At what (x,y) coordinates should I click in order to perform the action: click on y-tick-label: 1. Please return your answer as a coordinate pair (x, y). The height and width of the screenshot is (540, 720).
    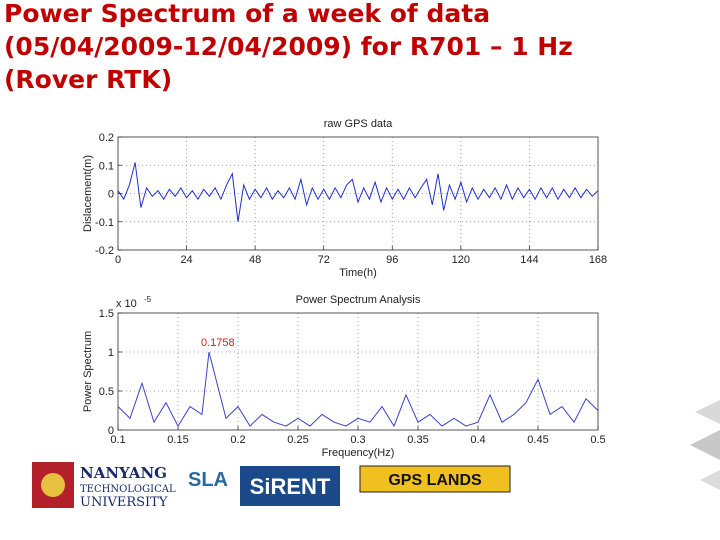
    Looking at the image, I should click on (111, 353).